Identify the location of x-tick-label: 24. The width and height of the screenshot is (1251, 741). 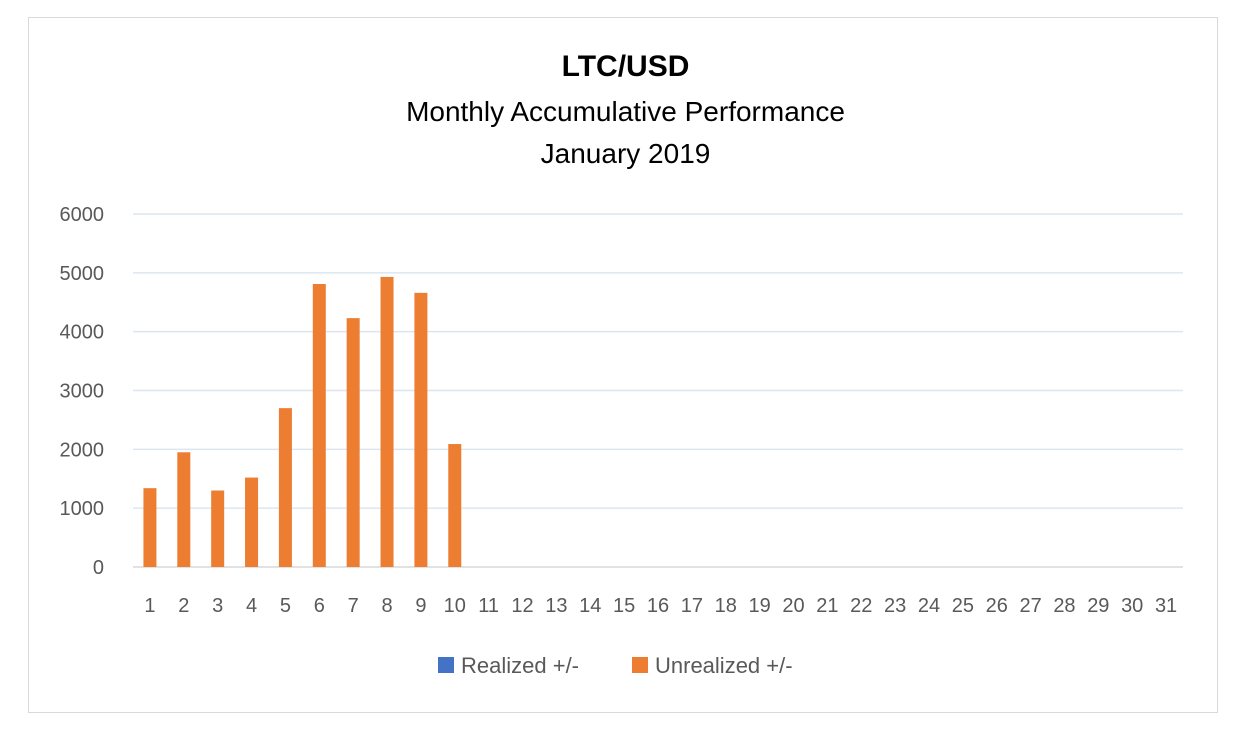
(929, 606).